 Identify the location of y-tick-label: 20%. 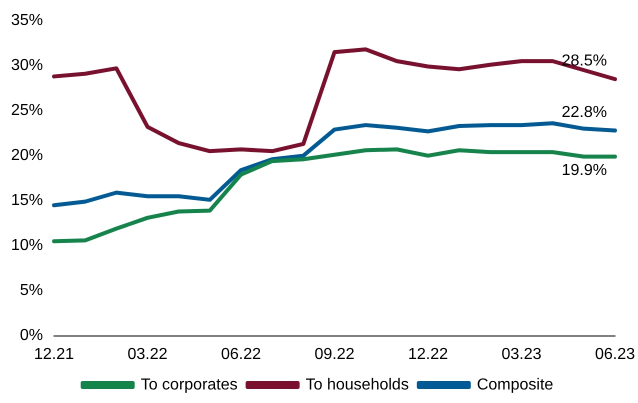
(27, 155).